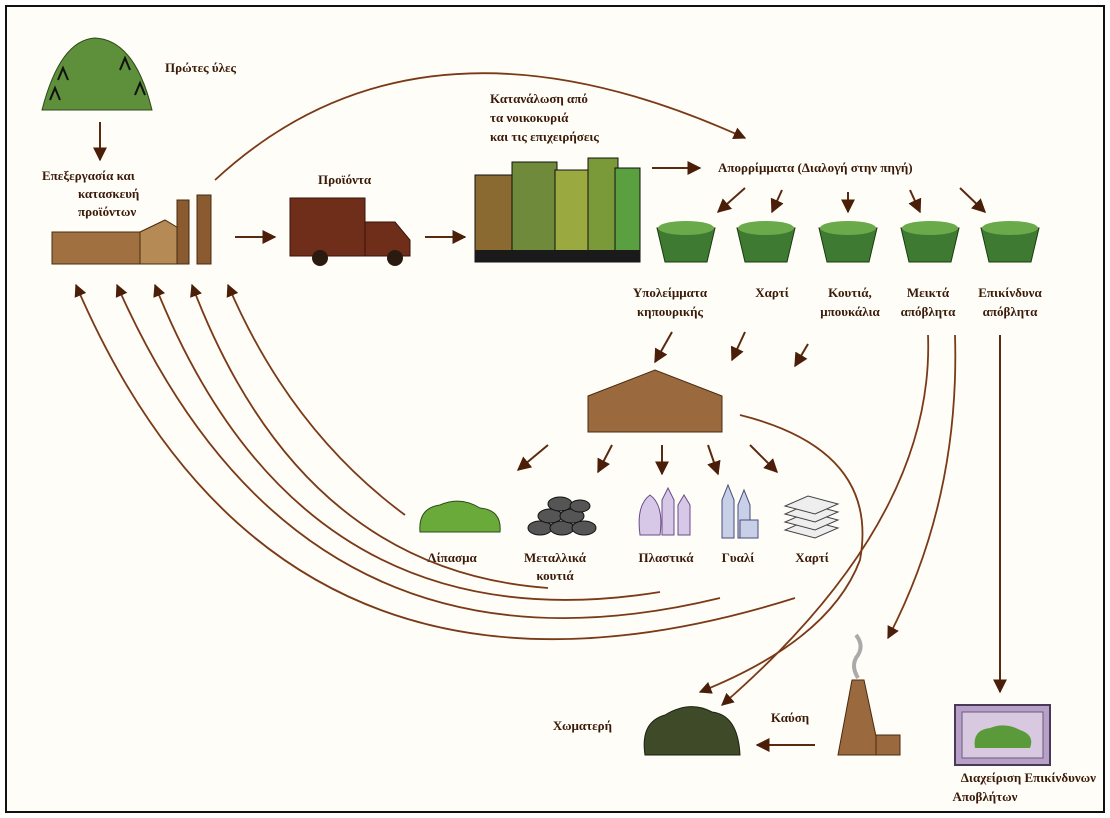  I want to click on incinerator-icon, so click(869, 694).